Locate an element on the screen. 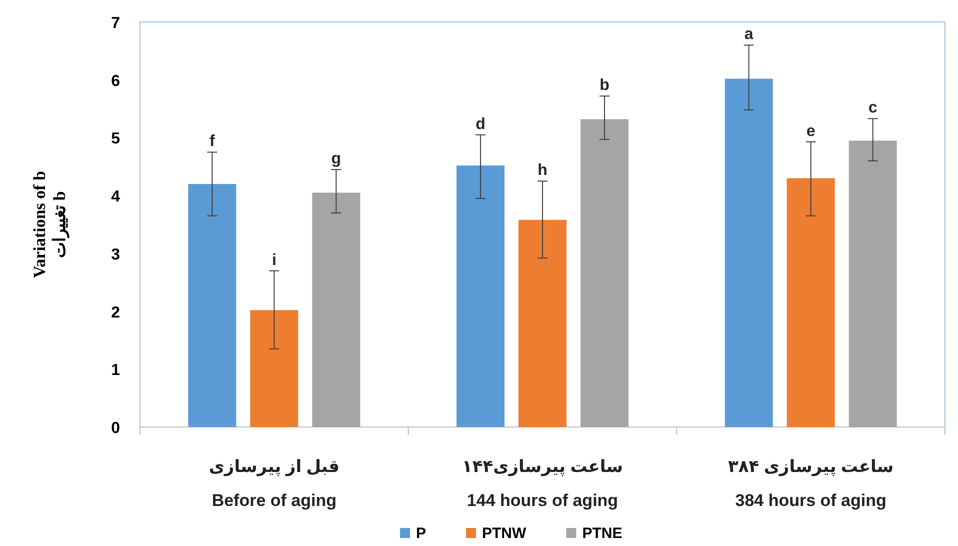 The width and height of the screenshot is (958, 546). data-label: f is located at coordinates (213, 141).